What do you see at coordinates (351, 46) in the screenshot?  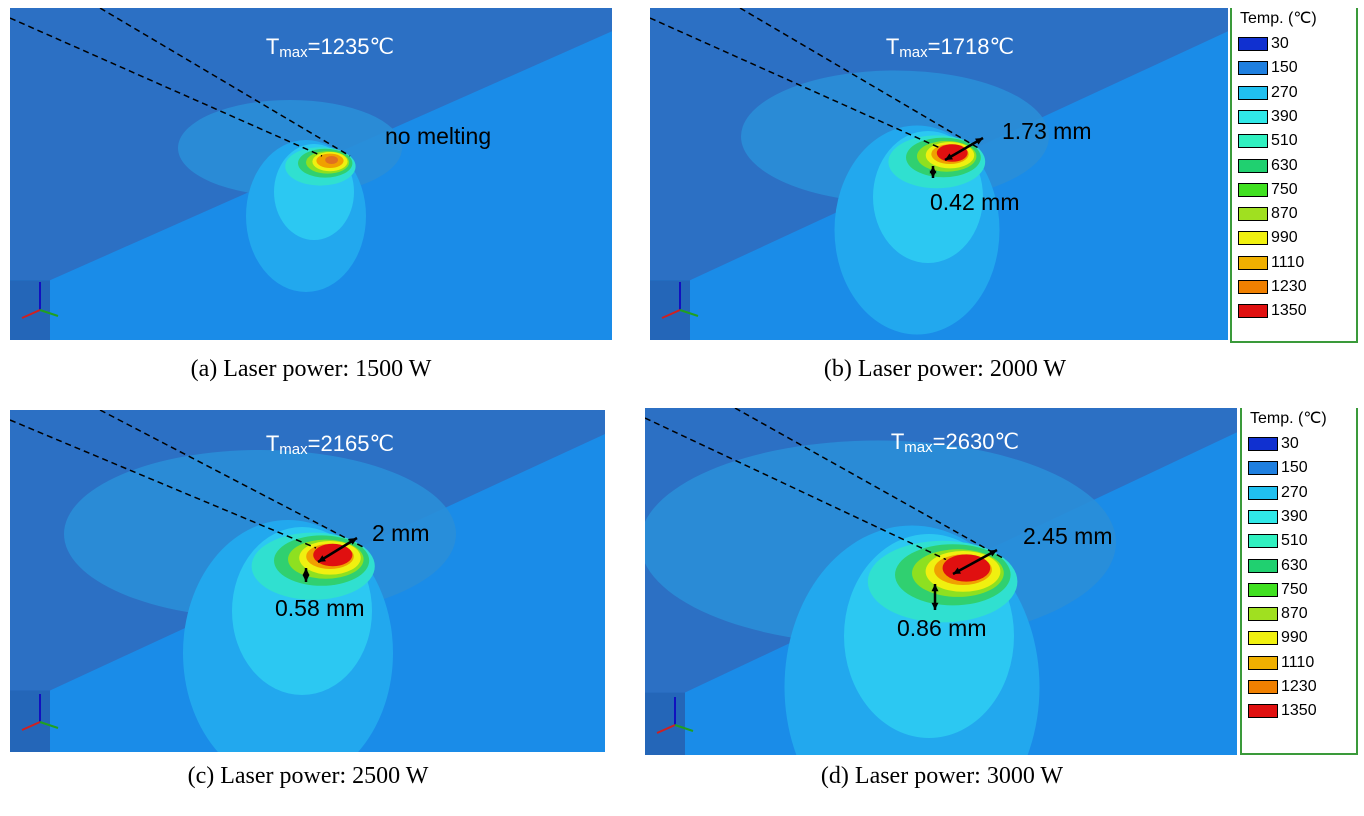 I see `tmax-value: =1235℃` at bounding box center [351, 46].